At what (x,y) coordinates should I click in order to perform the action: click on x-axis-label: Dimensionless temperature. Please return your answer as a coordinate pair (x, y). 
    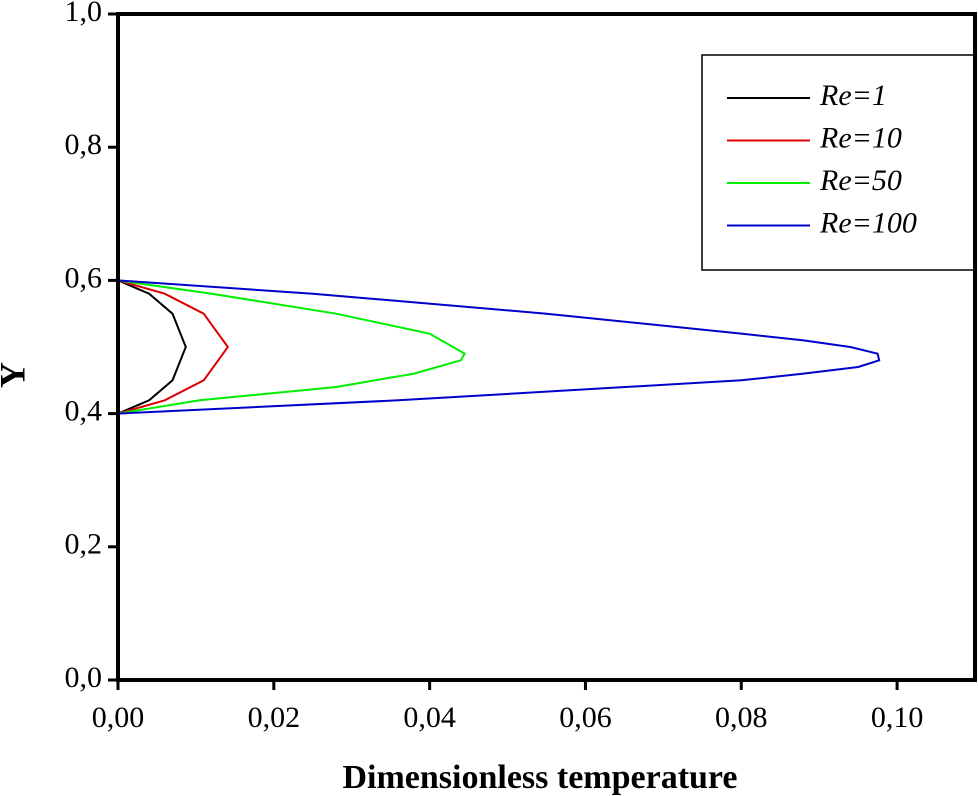
    Looking at the image, I should click on (539, 777).